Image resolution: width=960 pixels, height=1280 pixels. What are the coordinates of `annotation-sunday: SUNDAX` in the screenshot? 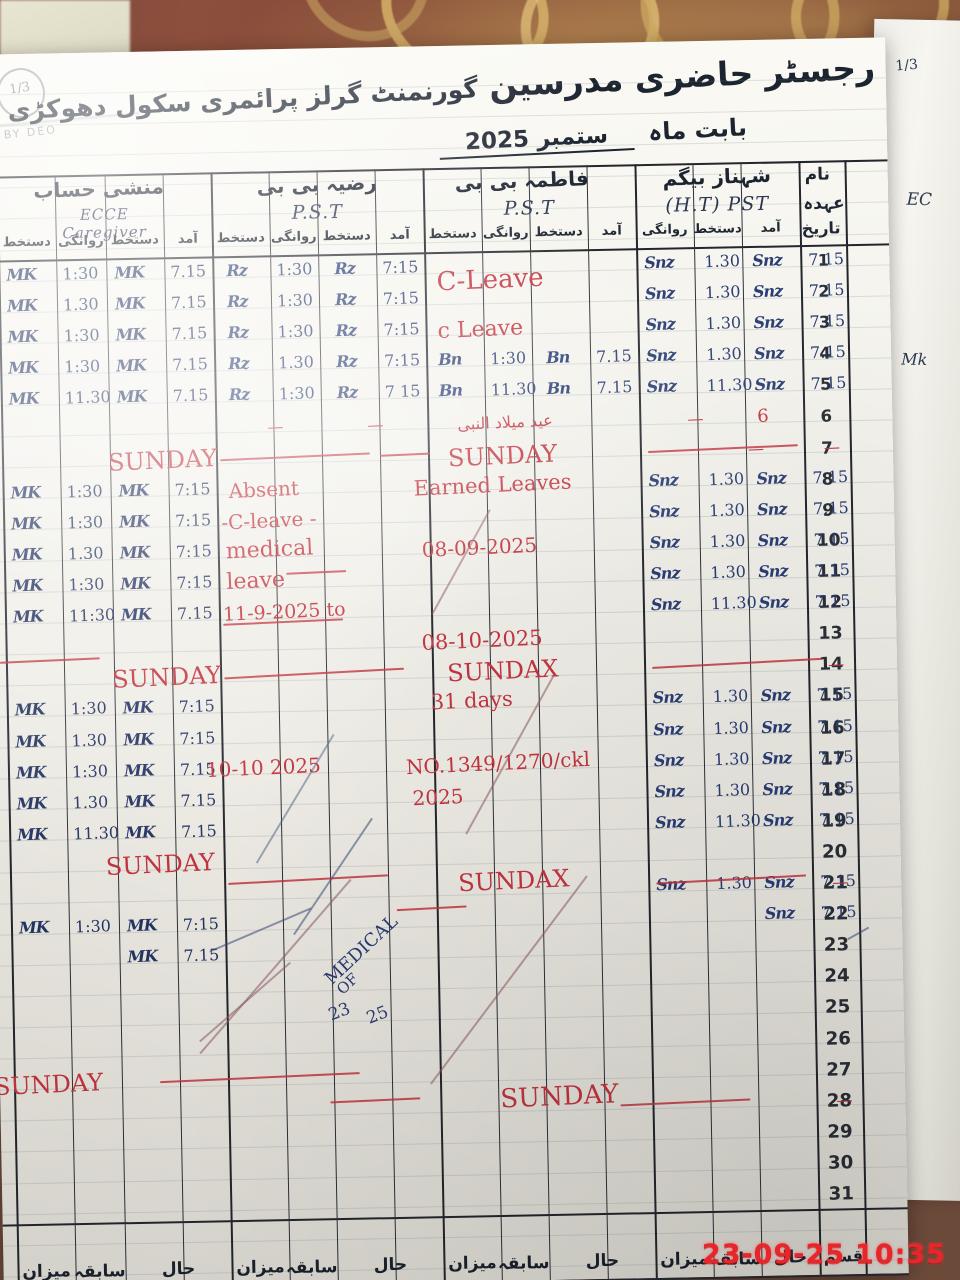 It's located at (503, 671).